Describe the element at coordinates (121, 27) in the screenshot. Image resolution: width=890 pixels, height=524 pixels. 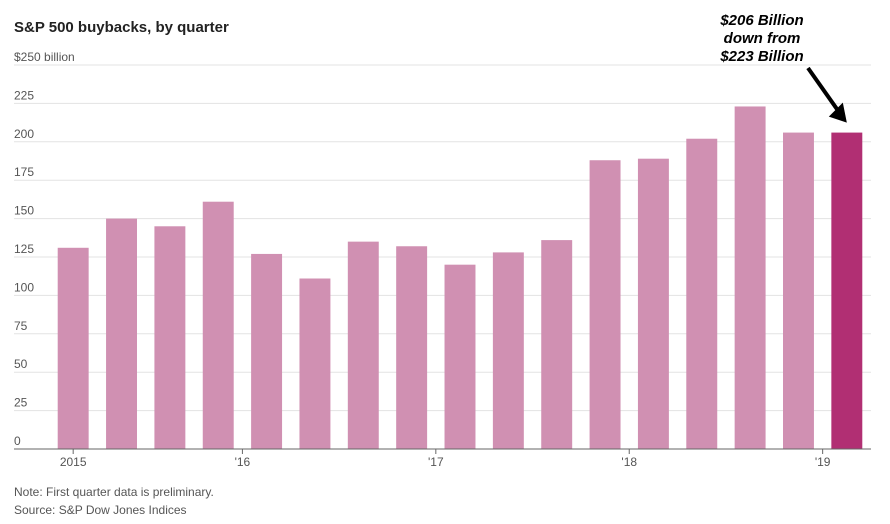
I see `chart-title: S&P 500 buybacks, by quarter` at that location.